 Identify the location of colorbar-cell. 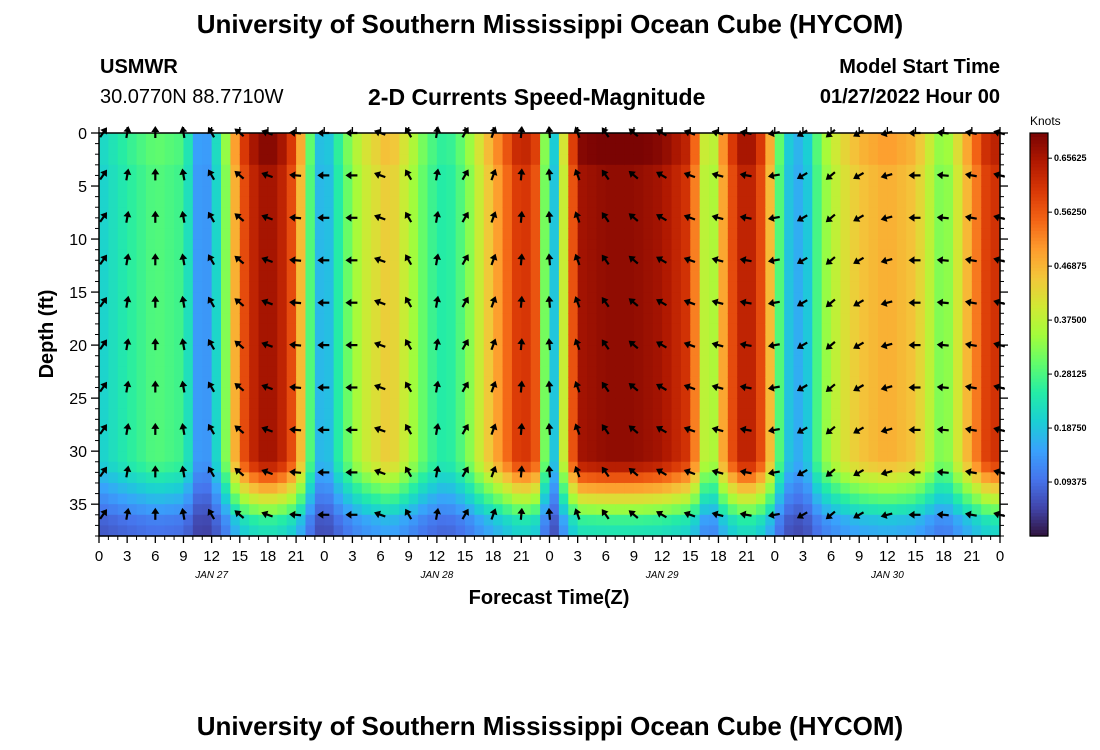
(1039, 289).